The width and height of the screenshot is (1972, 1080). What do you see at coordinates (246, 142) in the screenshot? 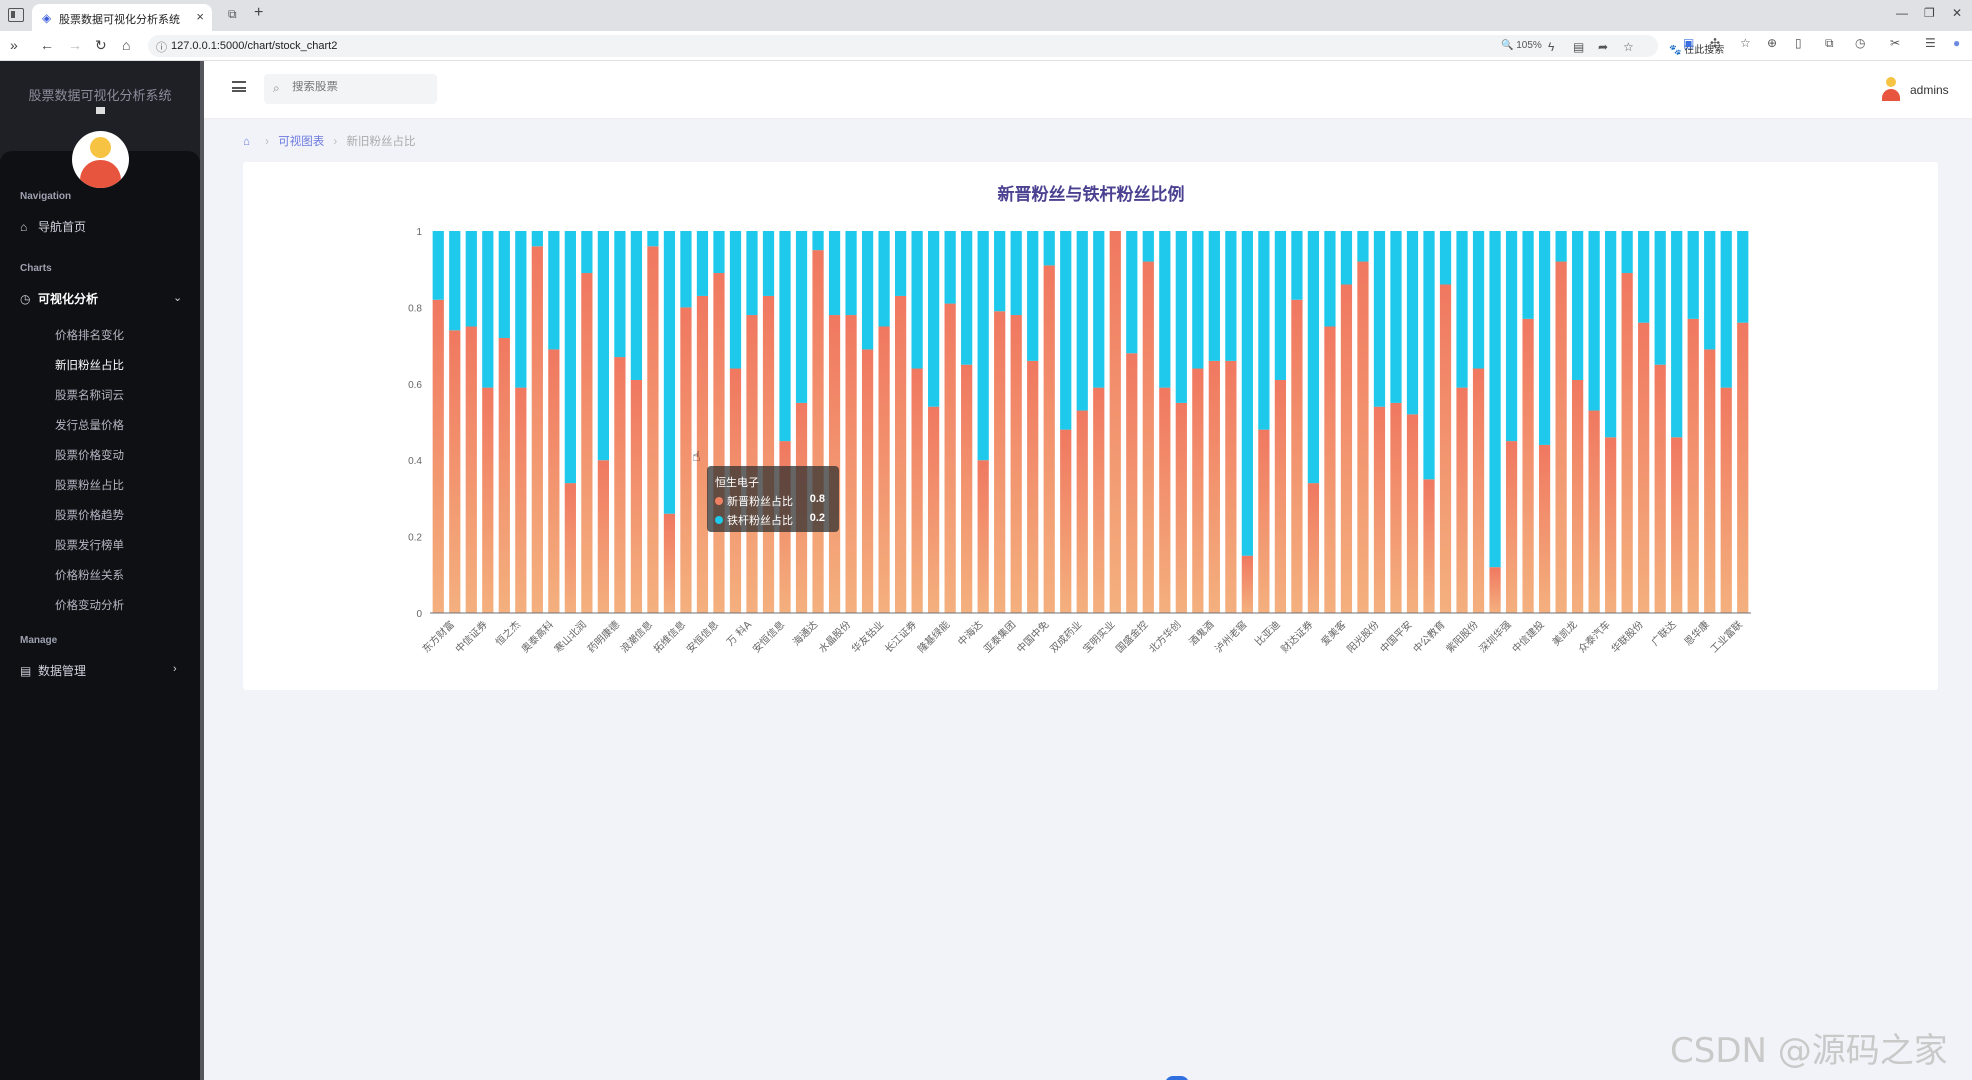
I see `home-icon: ⌂` at bounding box center [246, 142].